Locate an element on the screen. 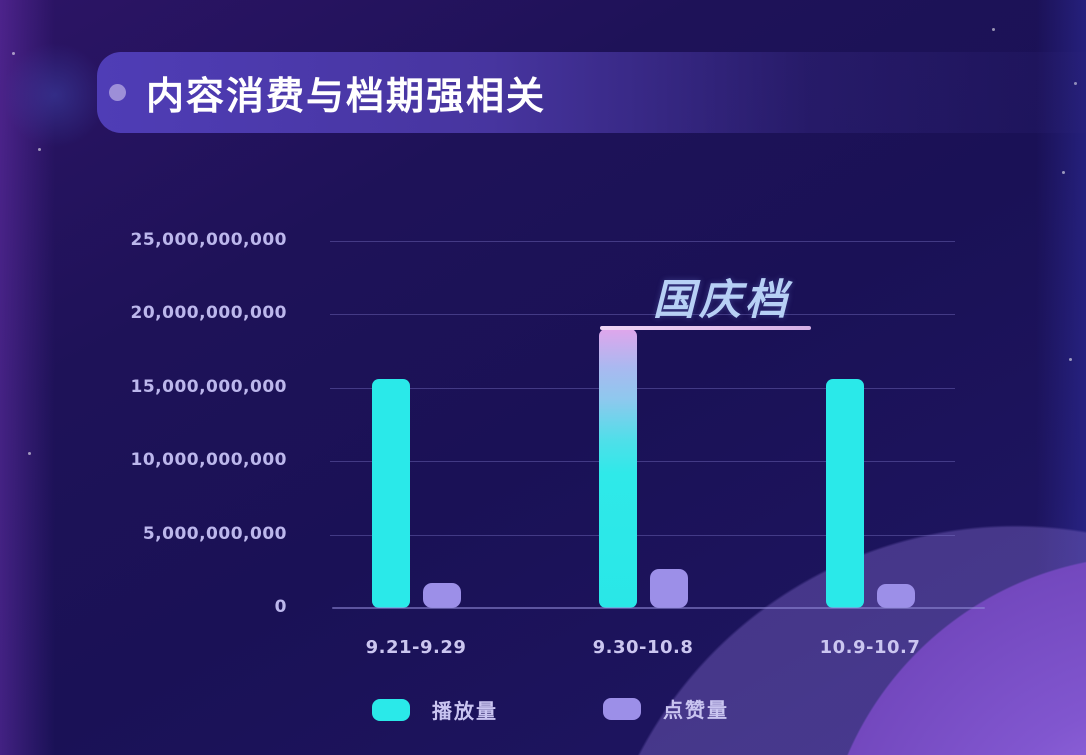 This screenshot has width=1086, height=755. y-tick-label: 0 is located at coordinates (280, 607).